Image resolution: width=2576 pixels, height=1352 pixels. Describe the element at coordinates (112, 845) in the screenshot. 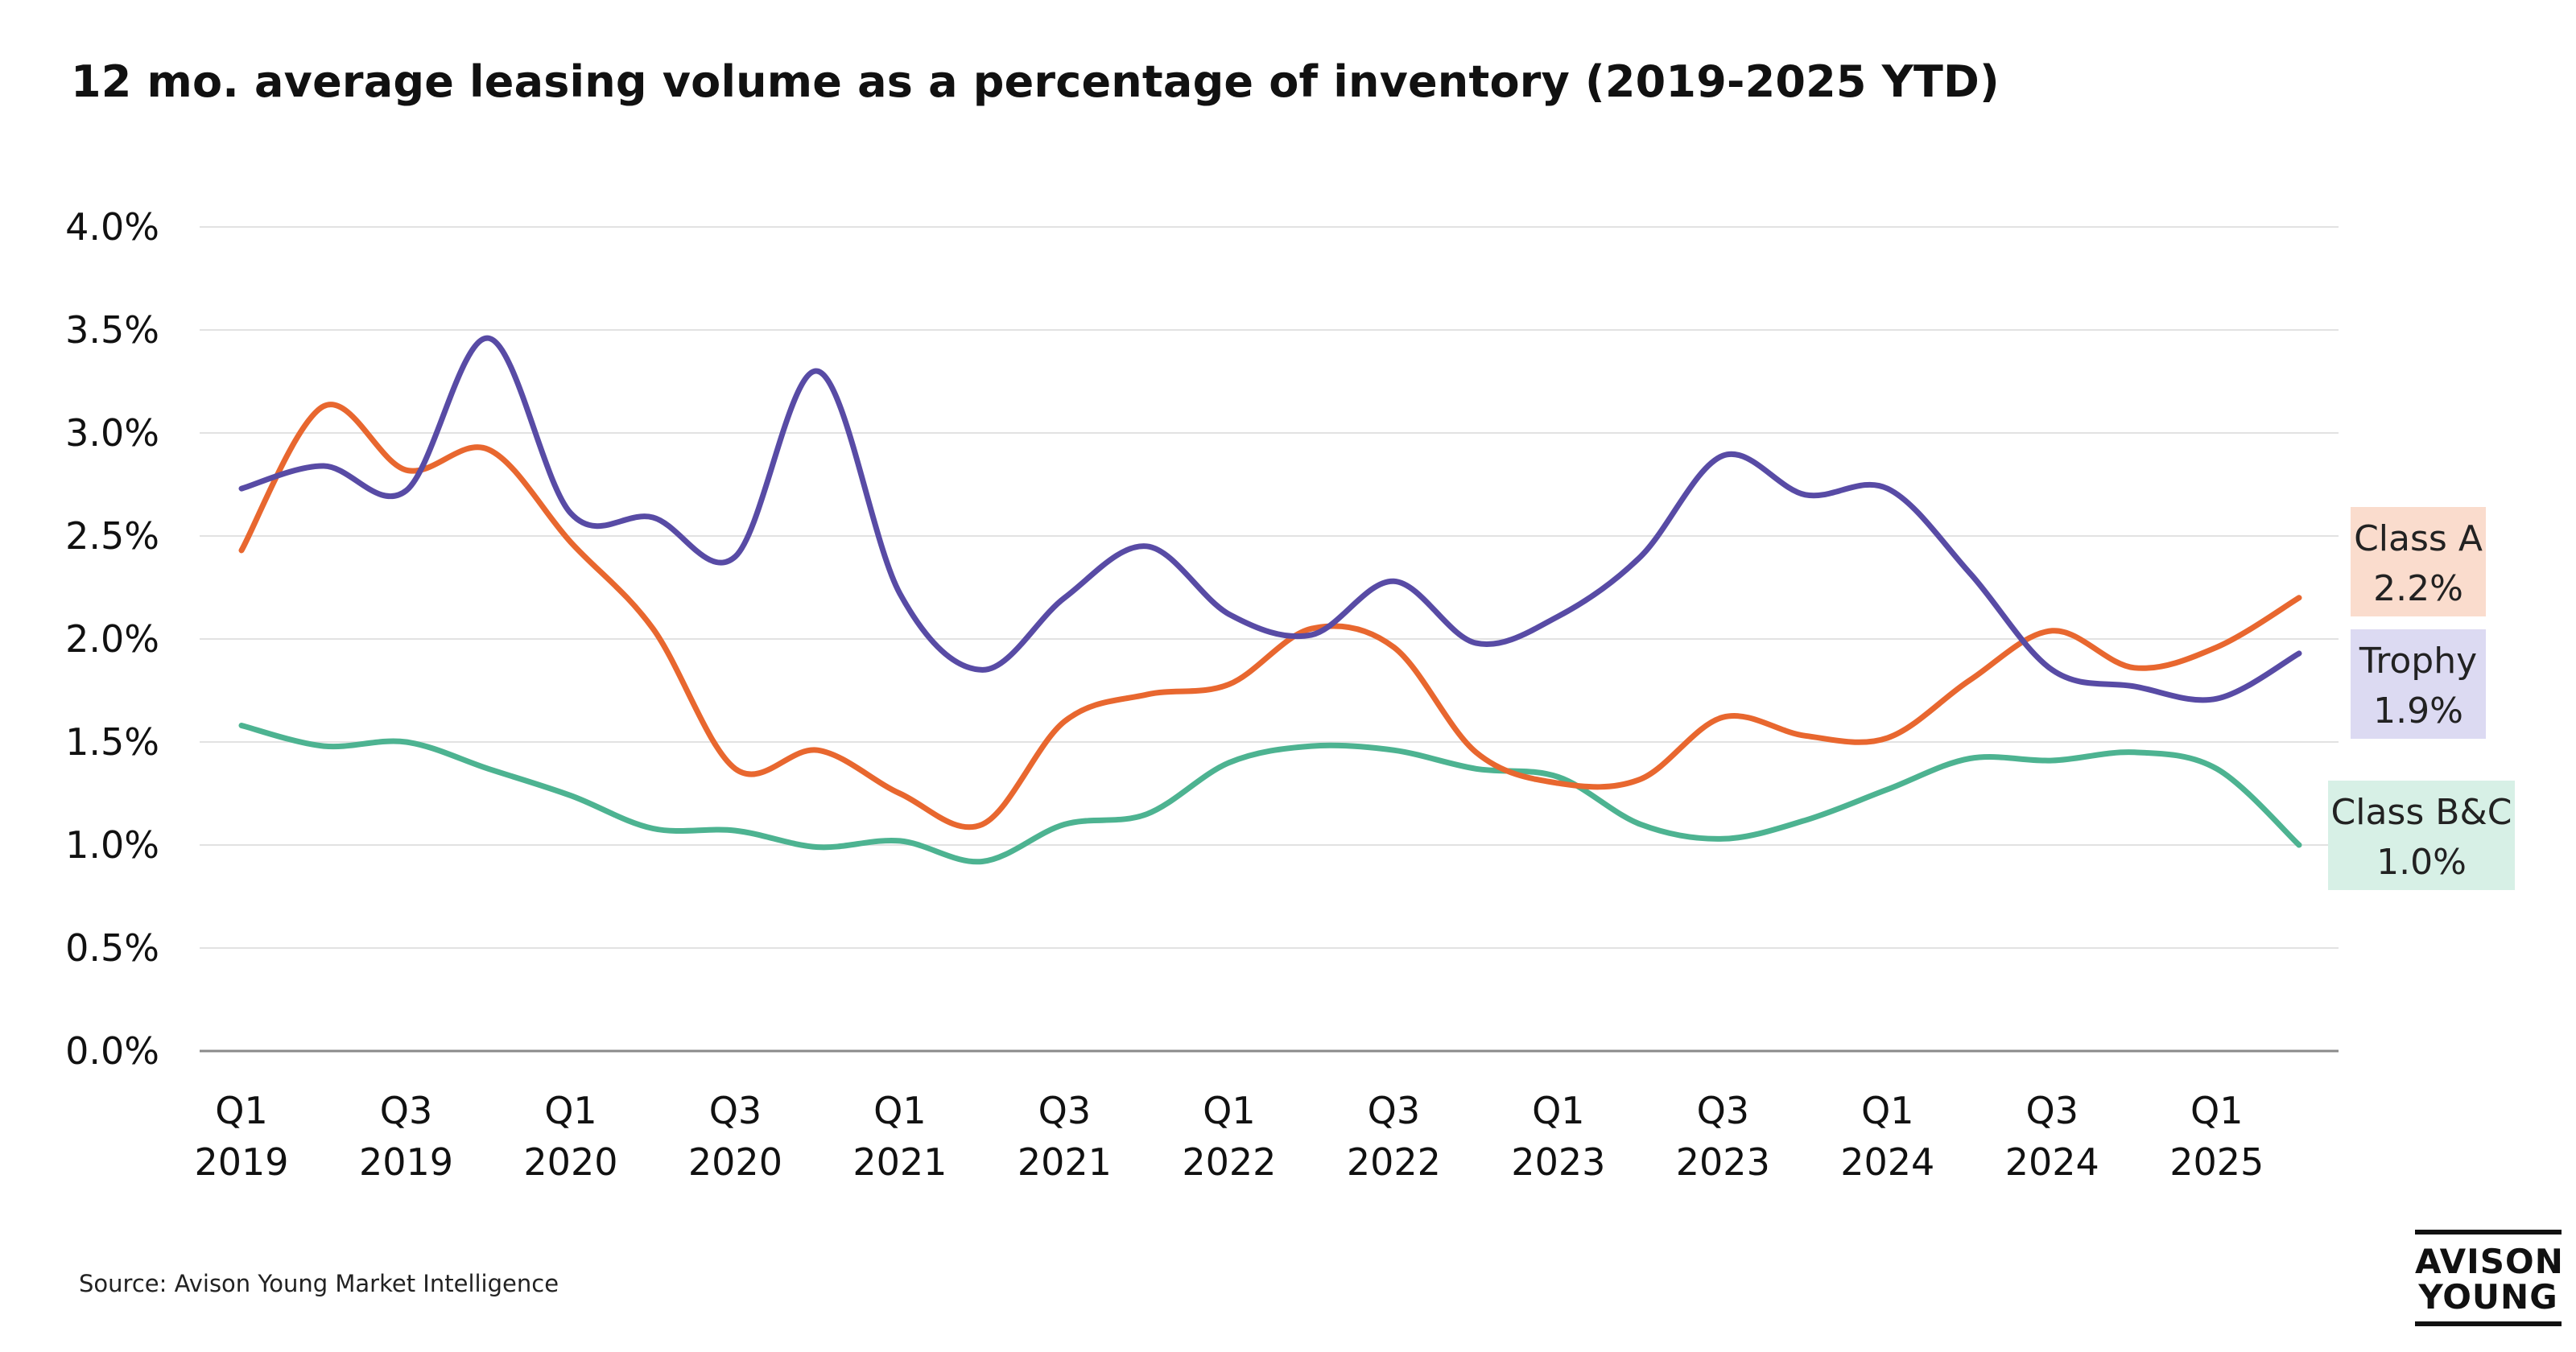

I see `y-tick-label: 1.0%` at that location.